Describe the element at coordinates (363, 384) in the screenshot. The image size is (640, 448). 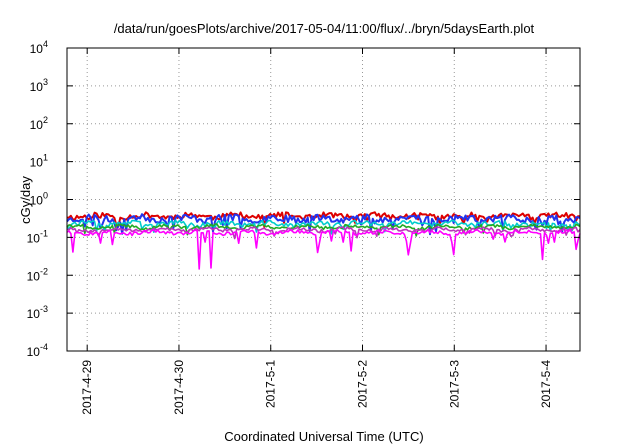
I see `x-tick-label: 2017-5-2` at that location.